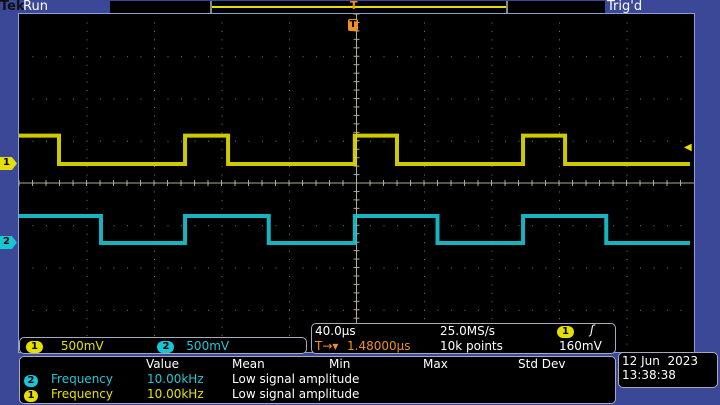 Image resolution: width=720 pixels, height=405 pixels. What do you see at coordinates (542, 364) in the screenshot?
I see `header-std-dev: Std Dev` at bounding box center [542, 364].